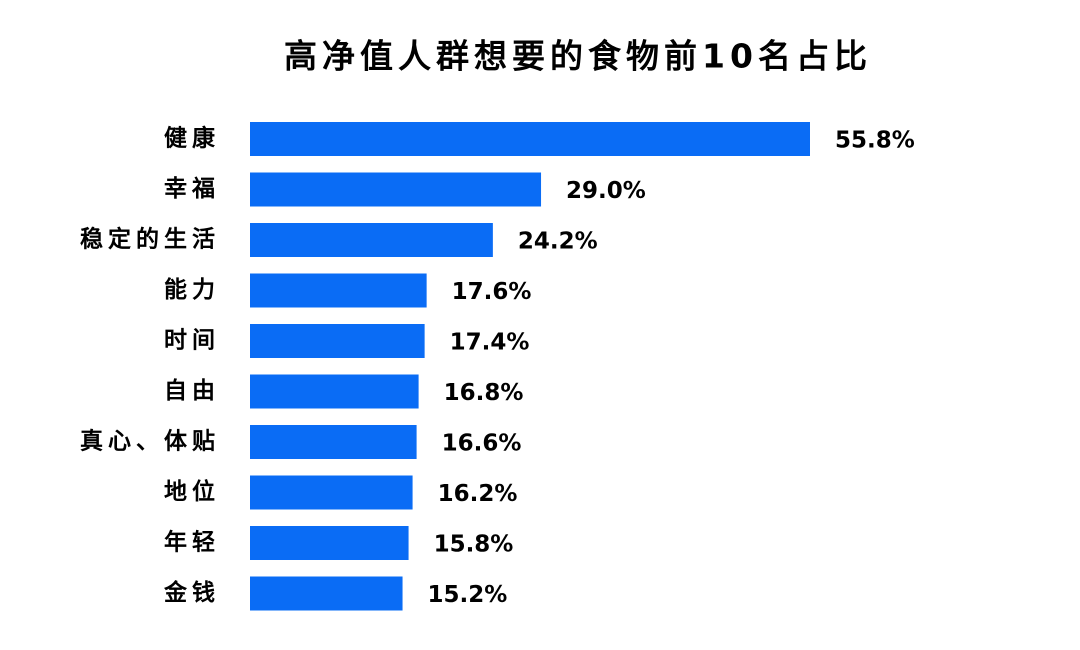 This screenshot has height=650, width=1080. What do you see at coordinates (192, 491) in the screenshot?
I see `category-label: 地位` at bounding box center [192, 491].